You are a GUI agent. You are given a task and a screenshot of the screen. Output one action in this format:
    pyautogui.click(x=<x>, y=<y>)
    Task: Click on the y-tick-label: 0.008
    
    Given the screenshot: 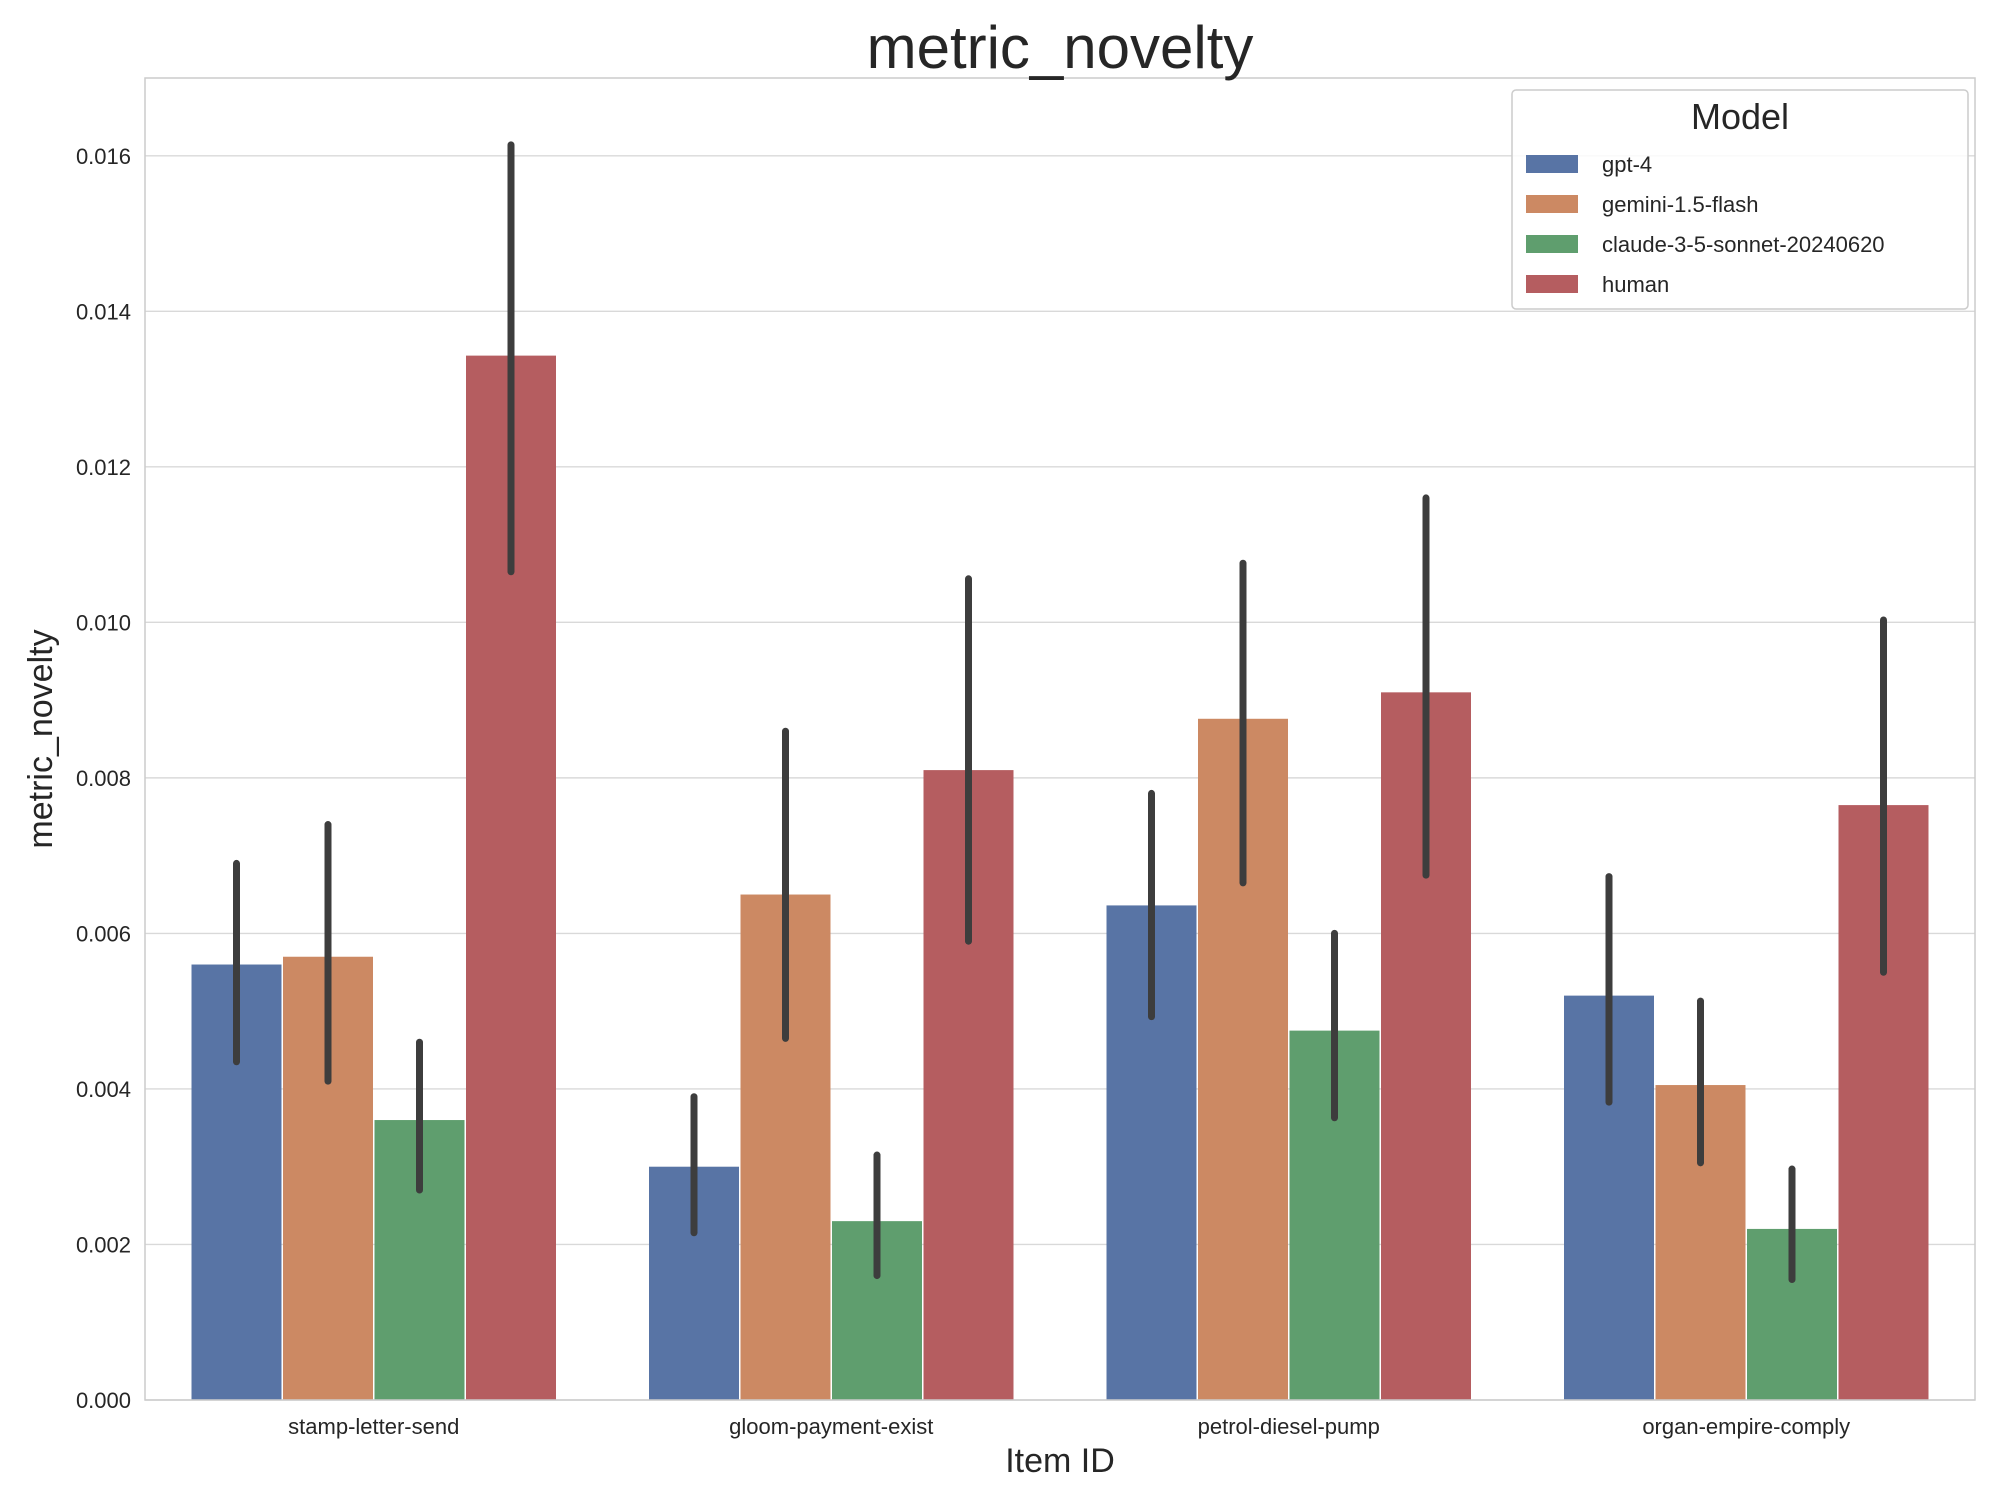 What is the action you would take?
    pyautogui.click(x=103, y=778)
    